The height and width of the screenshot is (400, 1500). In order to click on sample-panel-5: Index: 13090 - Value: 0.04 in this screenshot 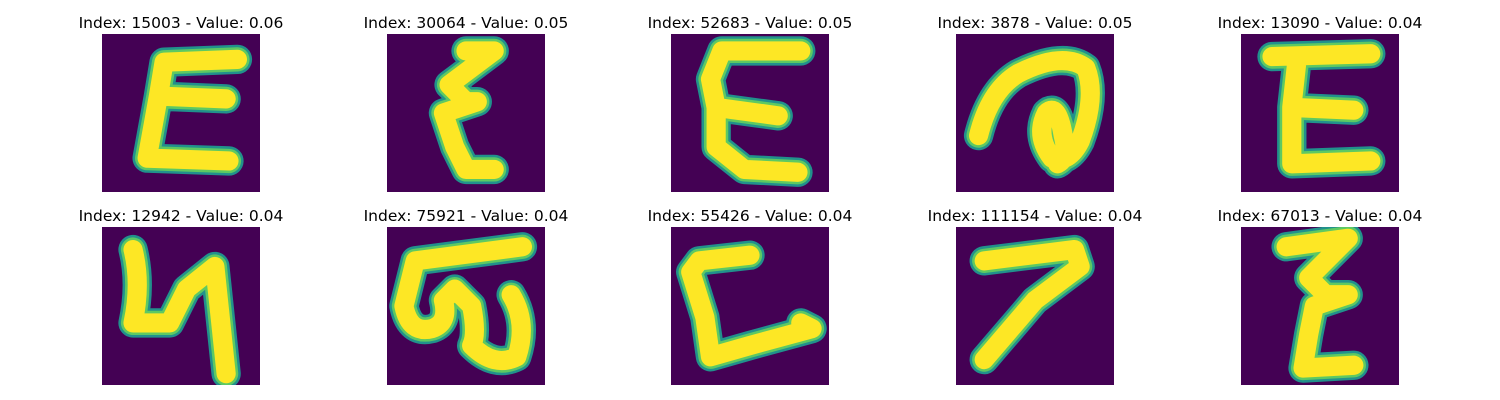, I will do `click(1320, 102)`.